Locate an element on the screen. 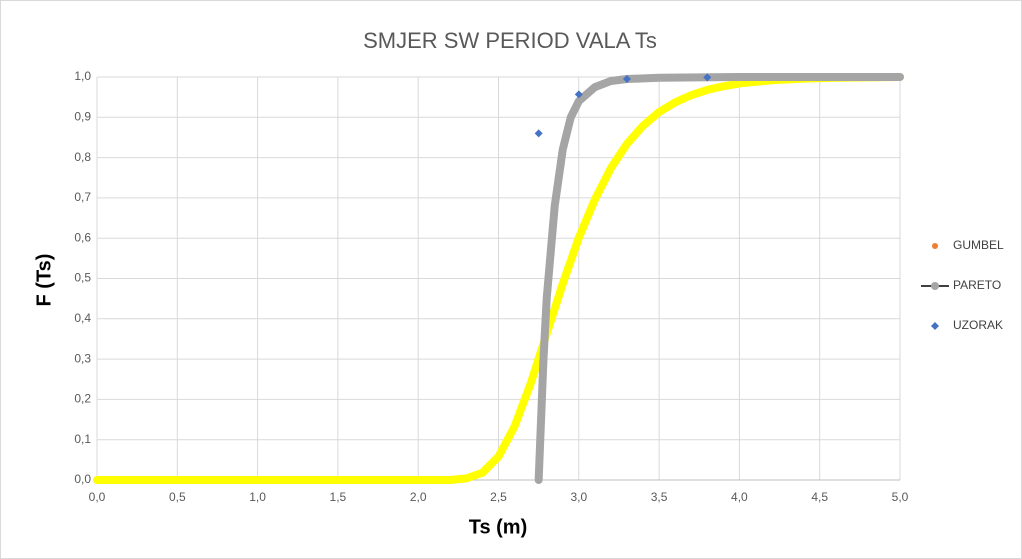 The height and width of the screenshot is (559, 1022). x-tick-label: 3,0 is located at coordinates (578, 497).